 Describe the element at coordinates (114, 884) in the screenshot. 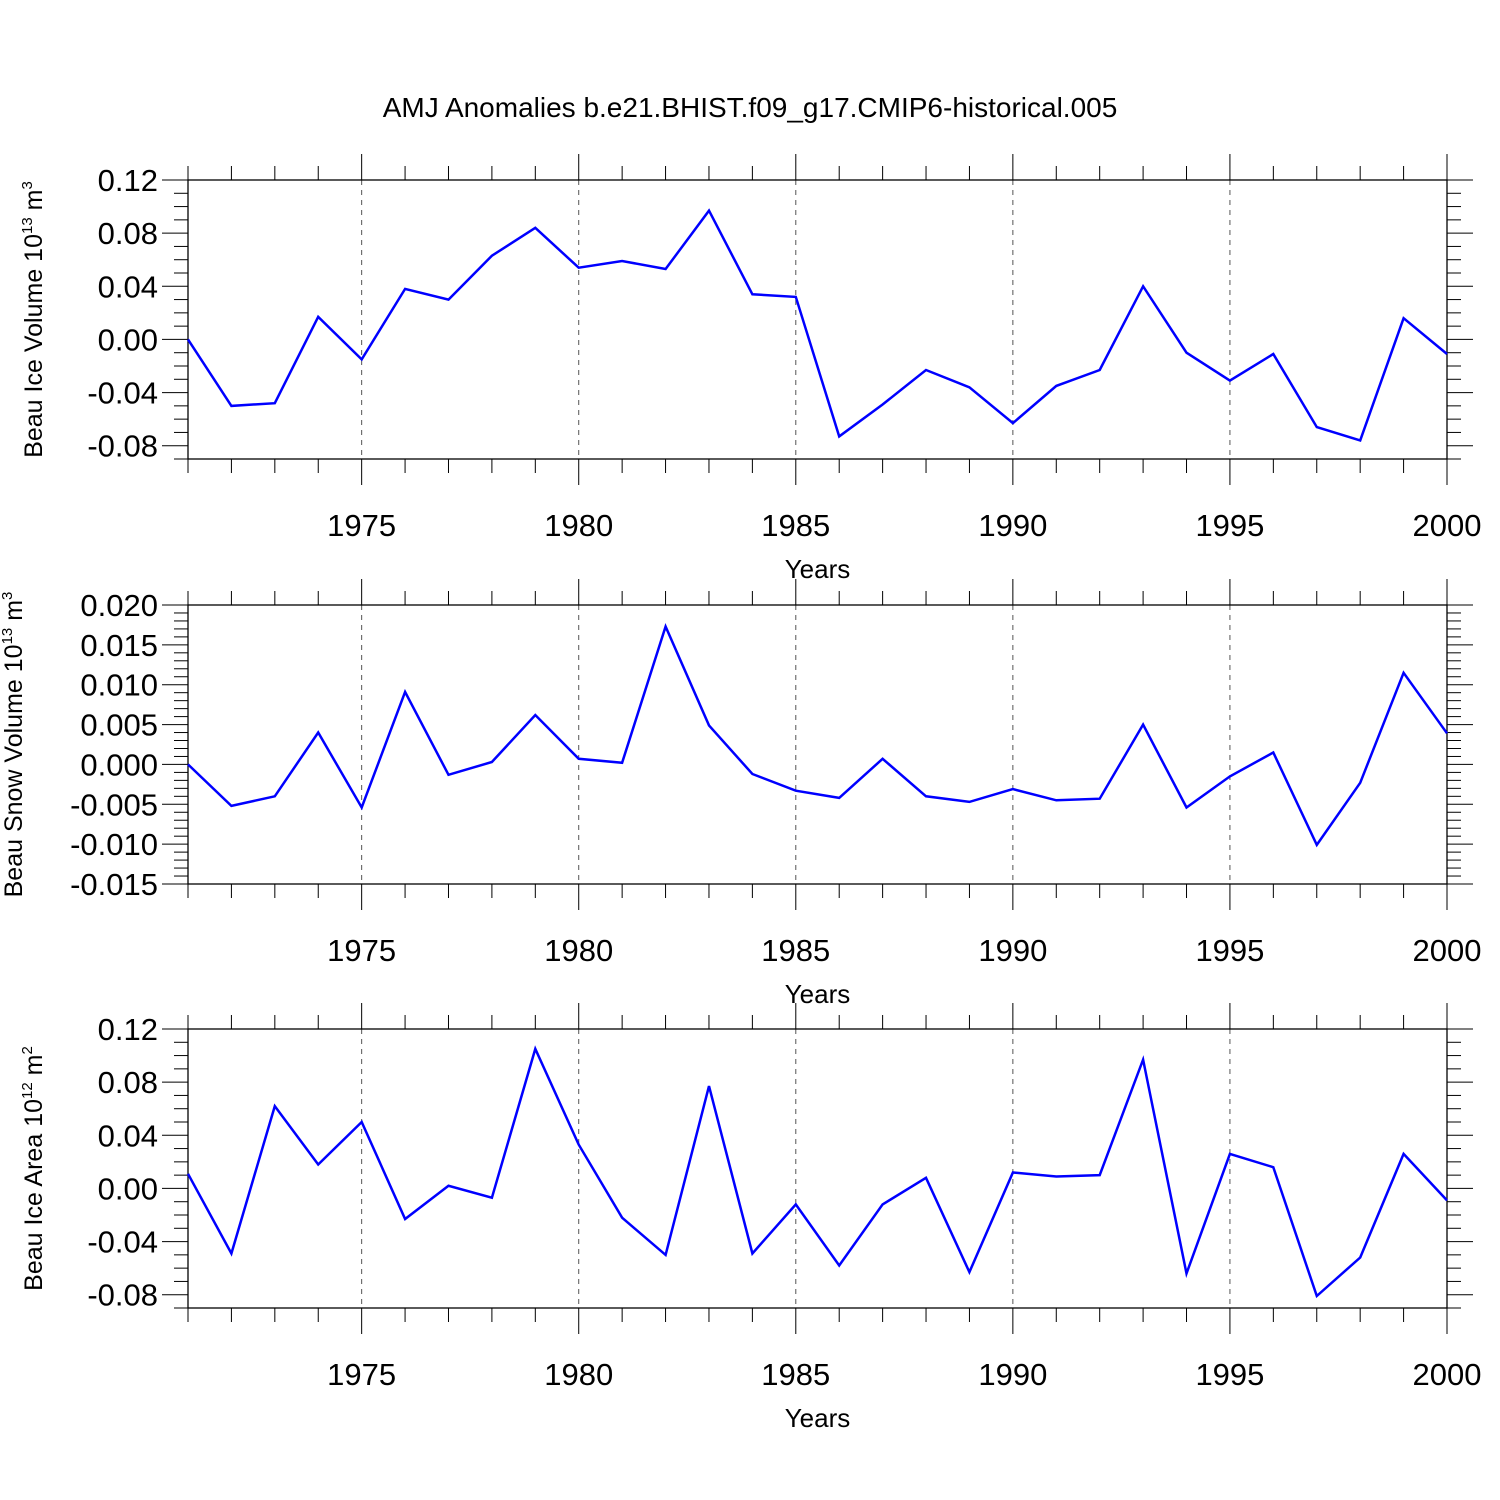

I see `y-tick-label: -0.015` at that location.